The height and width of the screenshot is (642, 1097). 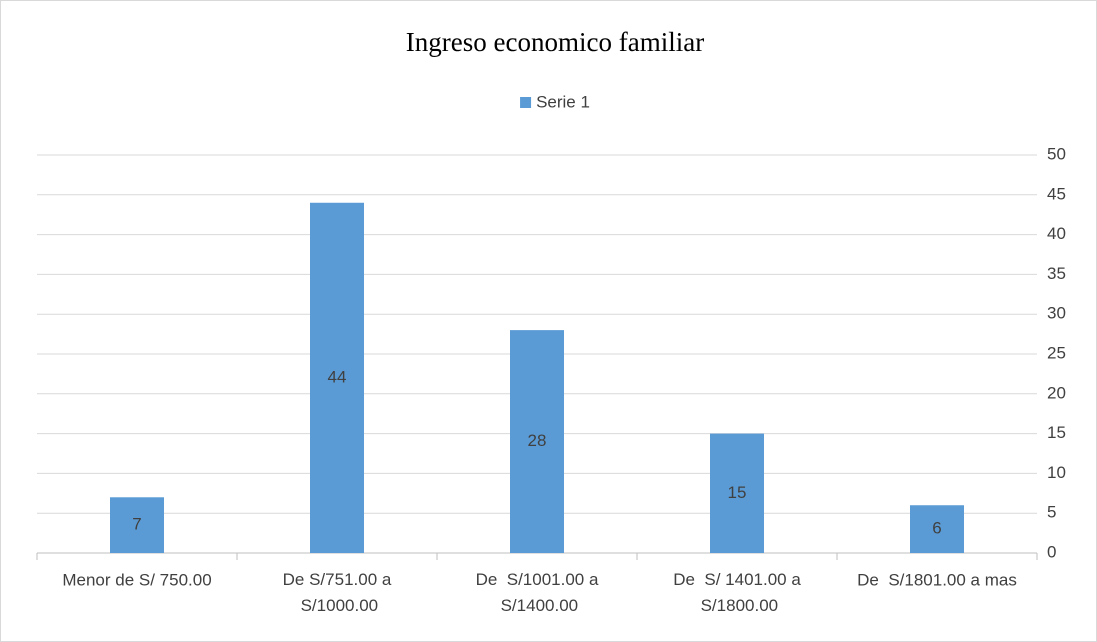 I want to click on x-tick-label: Menor de S/ 750.00, so click(x=136, y=579).